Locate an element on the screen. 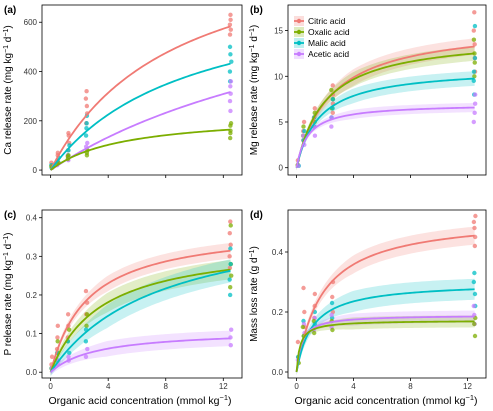 This screenshot has height=411, width=493. legend-label-acetic-acid: Acetic acid is located at coordinates (328, 54).